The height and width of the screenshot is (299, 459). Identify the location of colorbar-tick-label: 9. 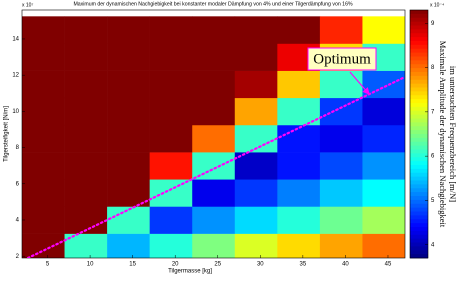
(433, 24).